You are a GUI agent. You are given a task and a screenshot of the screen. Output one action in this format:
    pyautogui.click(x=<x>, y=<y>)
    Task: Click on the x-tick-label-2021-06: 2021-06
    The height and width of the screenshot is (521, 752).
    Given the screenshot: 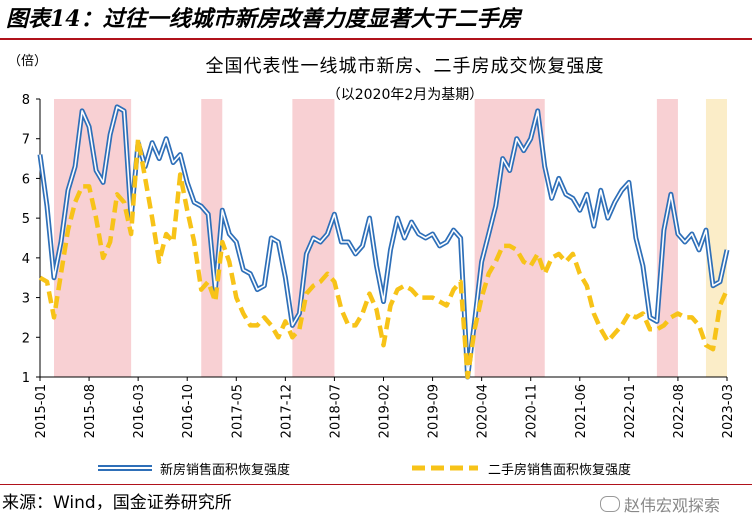 What is the action you would take?
    pyautogui.click(x=581, y=411)
    